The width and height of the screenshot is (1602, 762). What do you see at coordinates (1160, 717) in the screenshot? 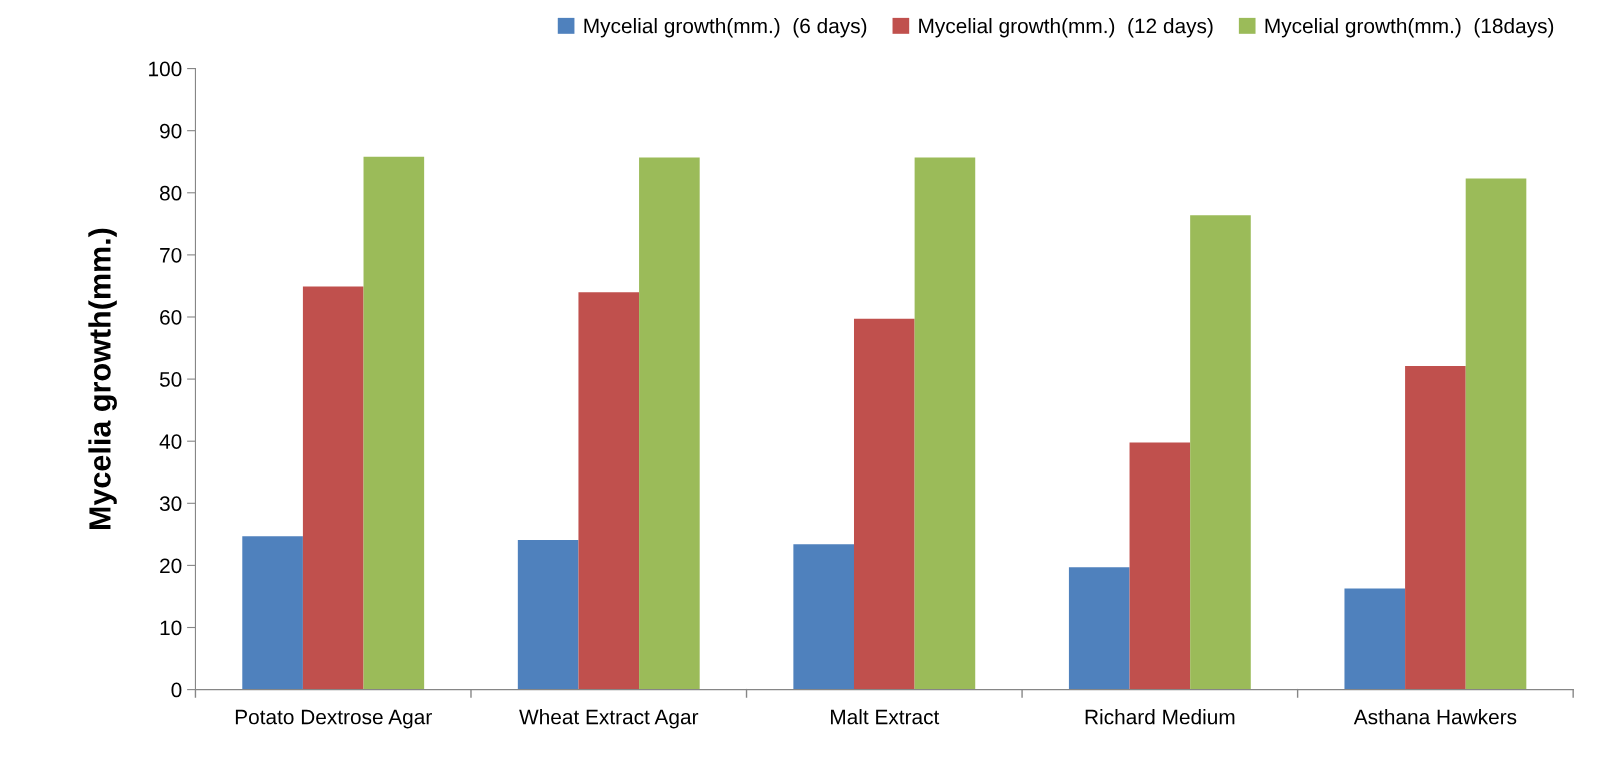
I see `x-tick-label: Richard Medium` at bounding box center [1160, 717].